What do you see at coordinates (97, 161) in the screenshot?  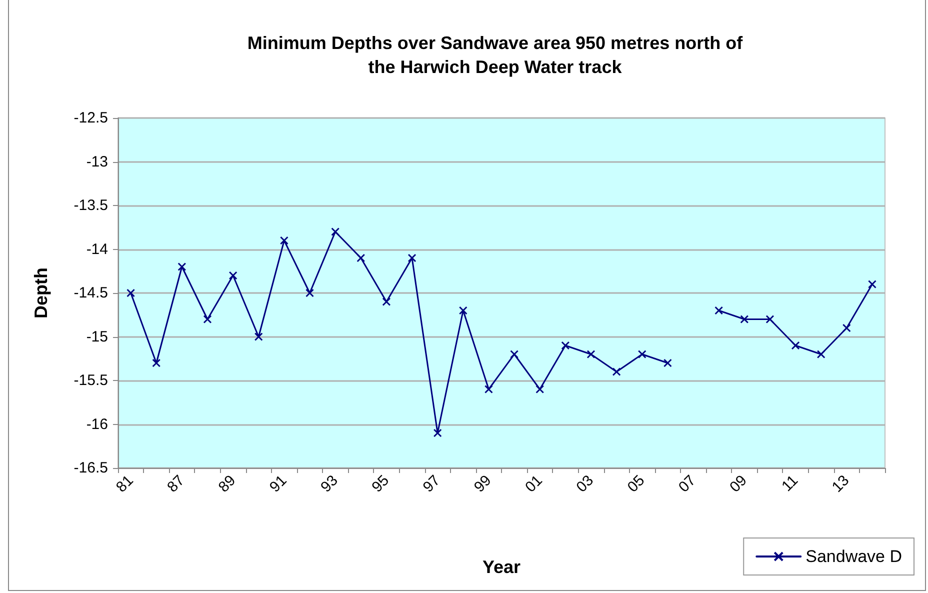 I see `y-tick-label: -13` at bounding box center [97, 161].